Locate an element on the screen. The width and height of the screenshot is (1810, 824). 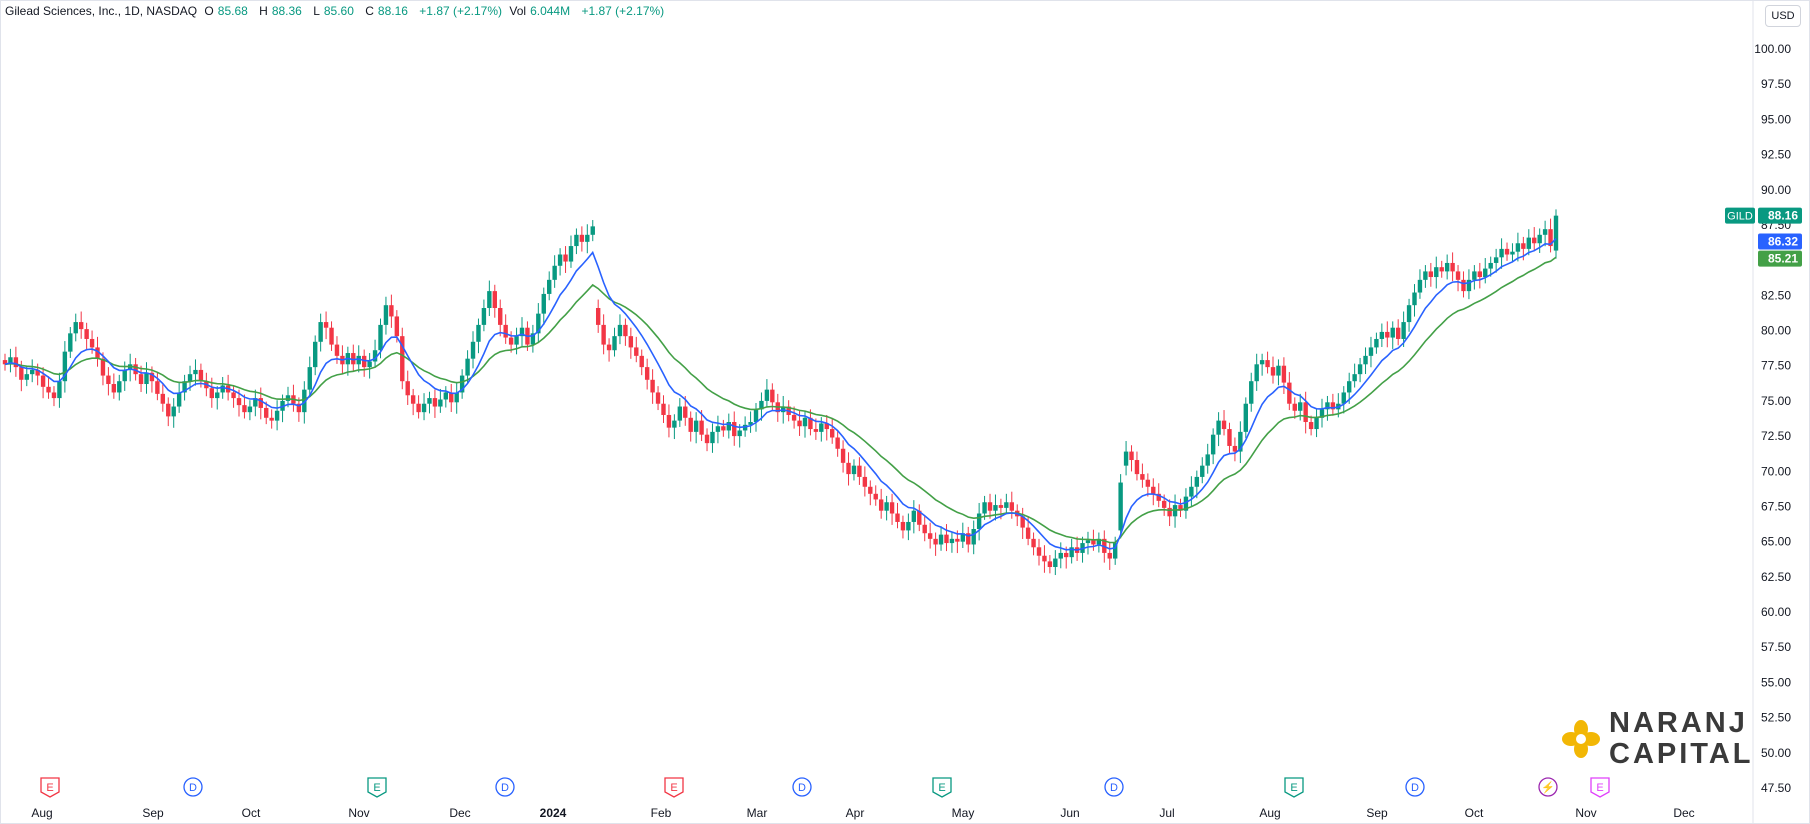
logo: NARANJ CAPITAL is located at coordinates (1657, 739).